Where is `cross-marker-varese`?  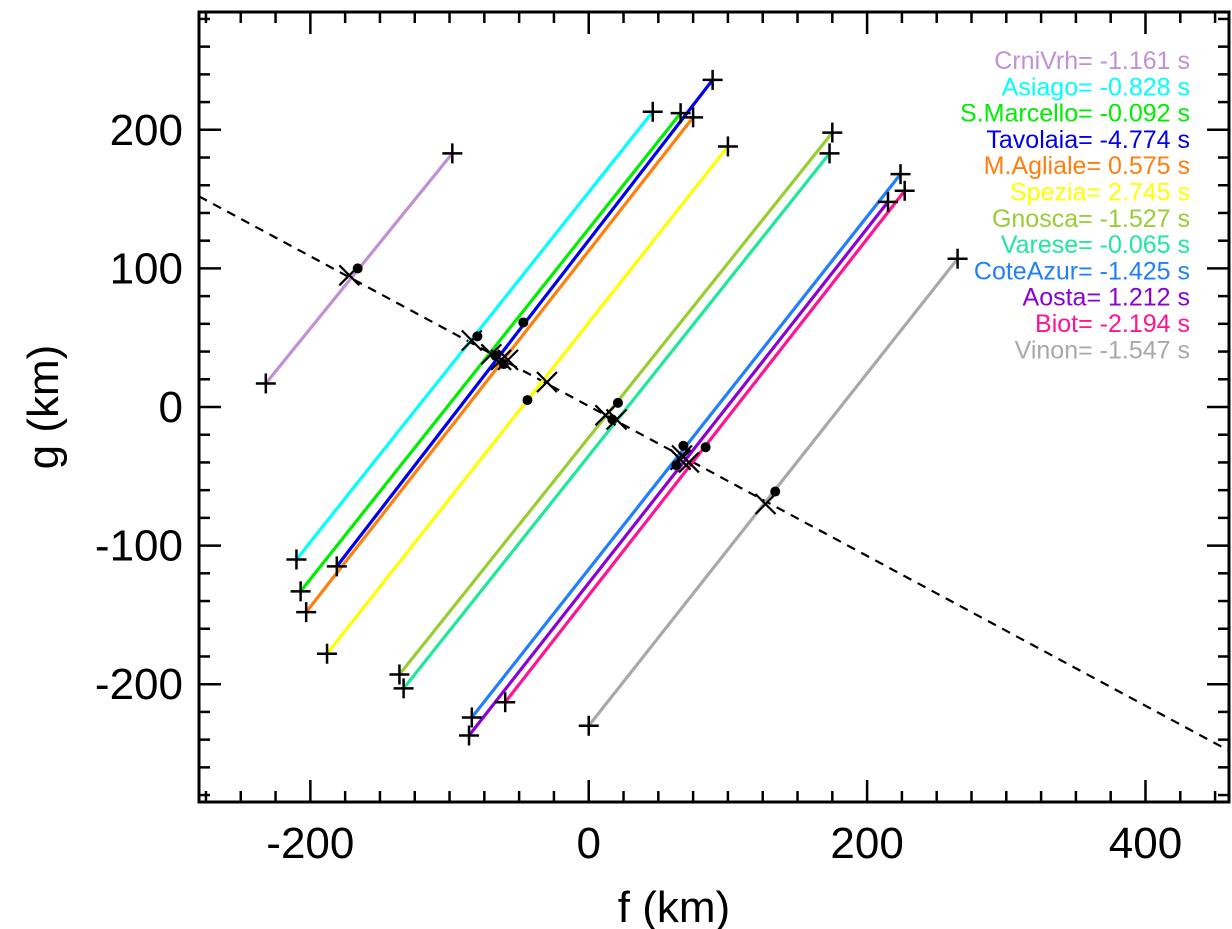
cross-marker-varese is located at coordinates (616, 419).